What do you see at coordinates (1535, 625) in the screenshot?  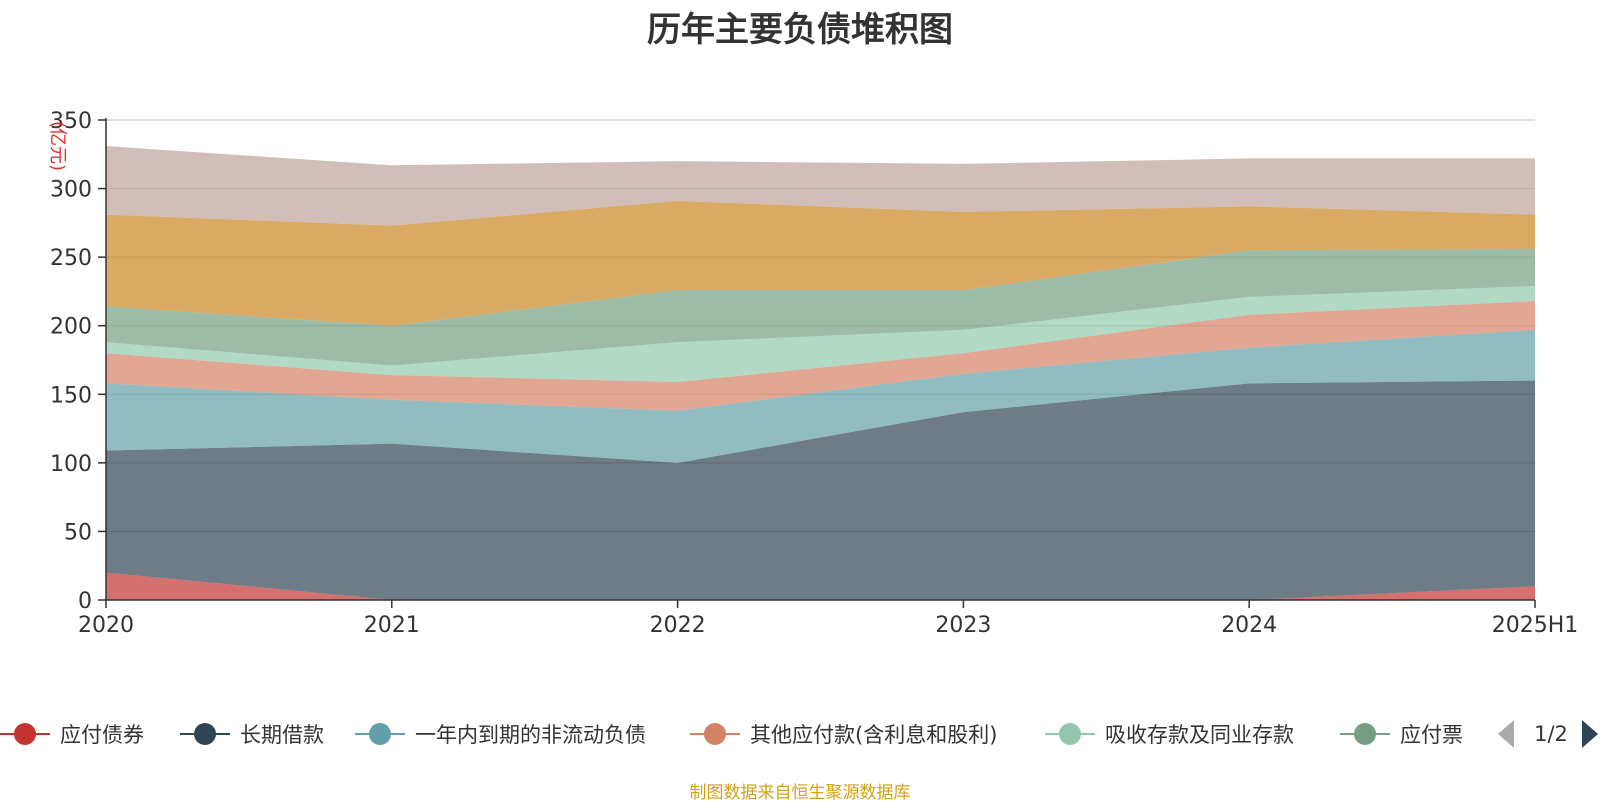 I see `x-tick-label: 2025H1` at bounding box center [1535, 625].